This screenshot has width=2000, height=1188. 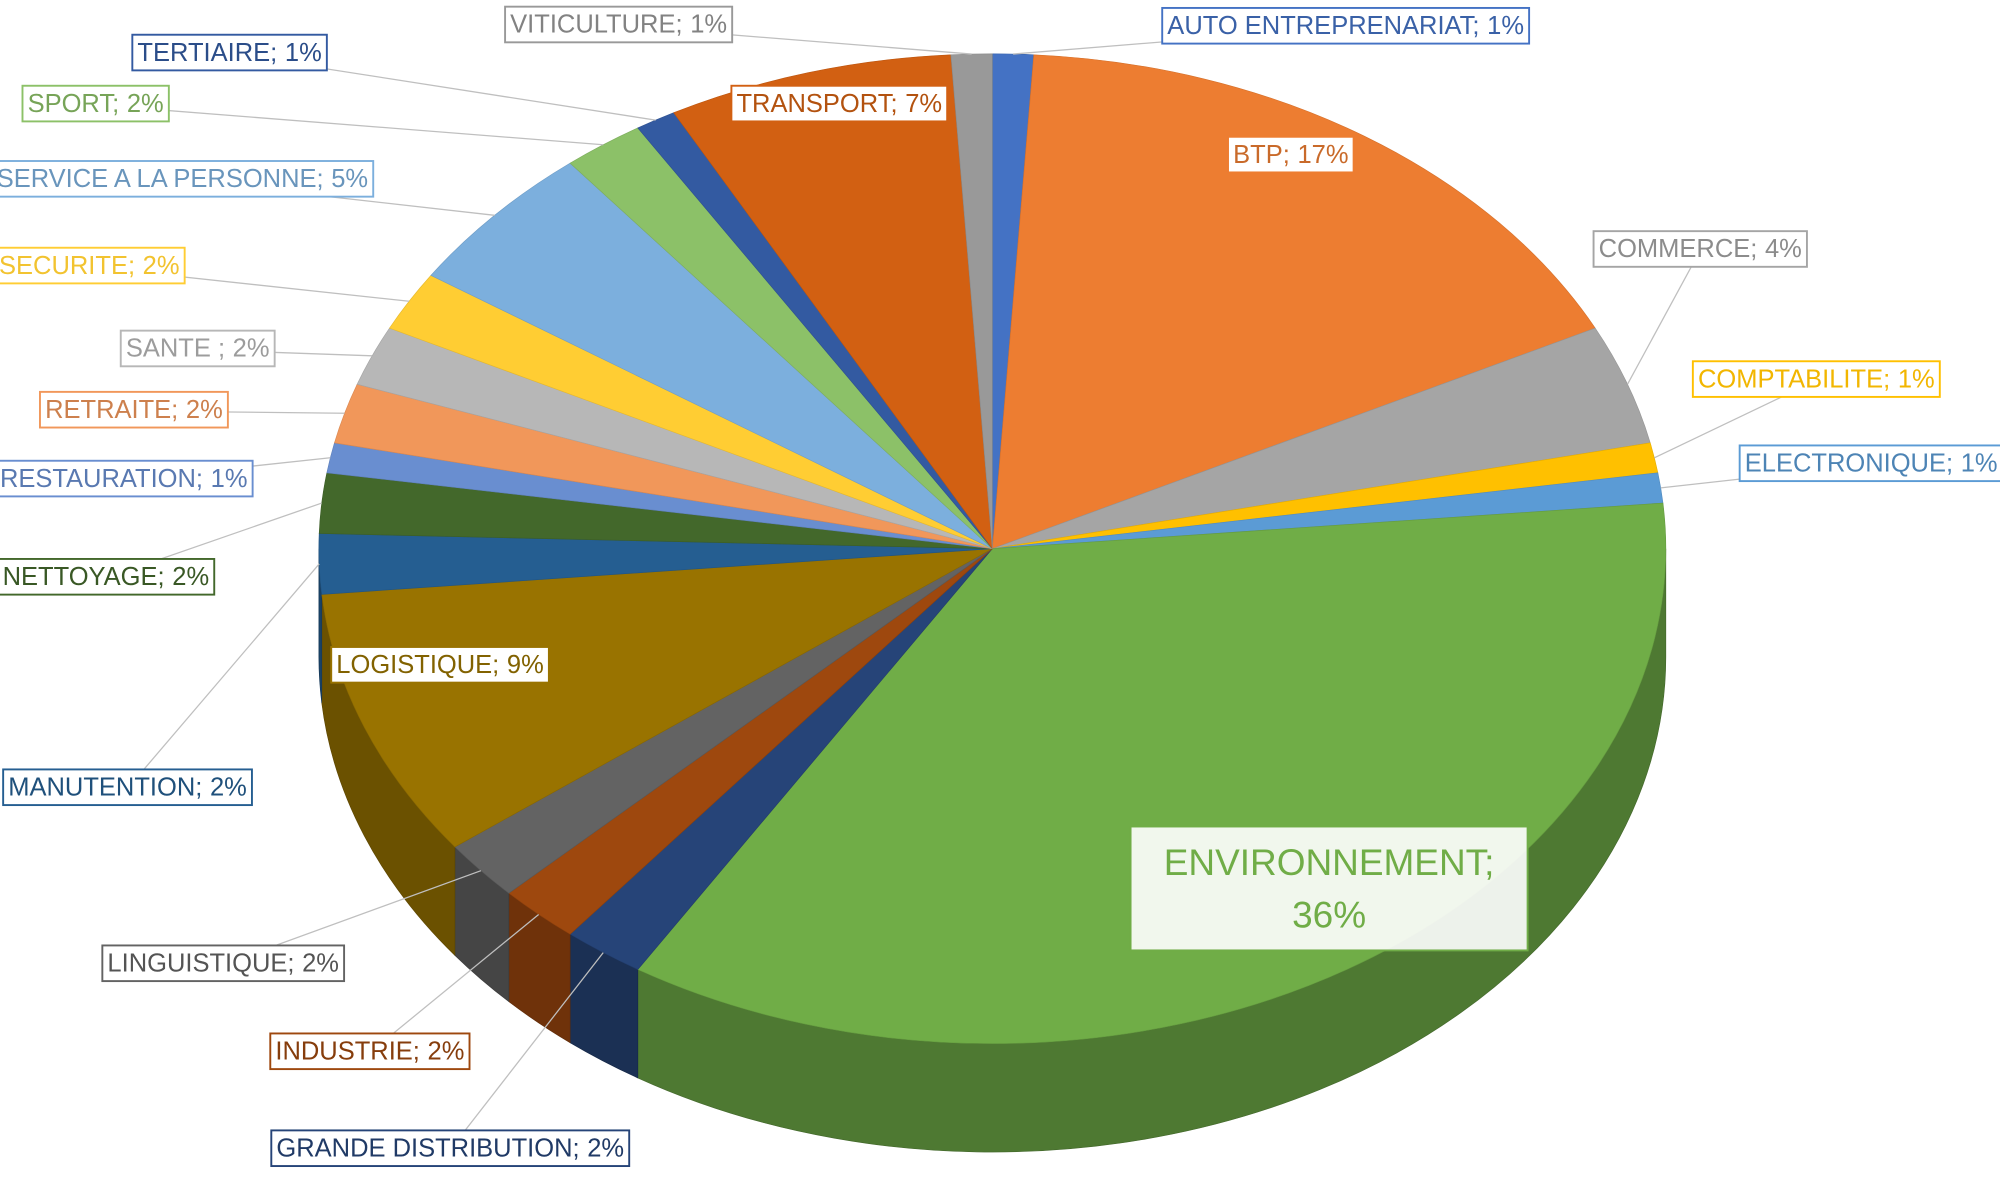 I want to click on label-text: INDUSTRIE; 2%, so click(x=369, y=1051).